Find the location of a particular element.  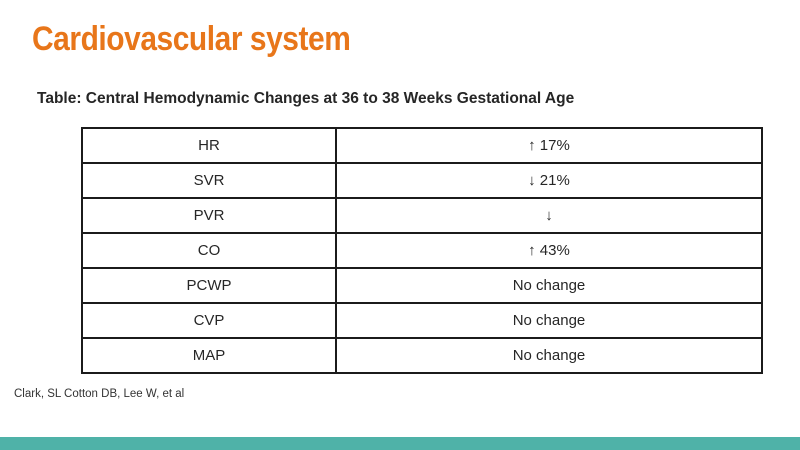

change-cell: ↓ 21% is located at coordinates (549, 180).